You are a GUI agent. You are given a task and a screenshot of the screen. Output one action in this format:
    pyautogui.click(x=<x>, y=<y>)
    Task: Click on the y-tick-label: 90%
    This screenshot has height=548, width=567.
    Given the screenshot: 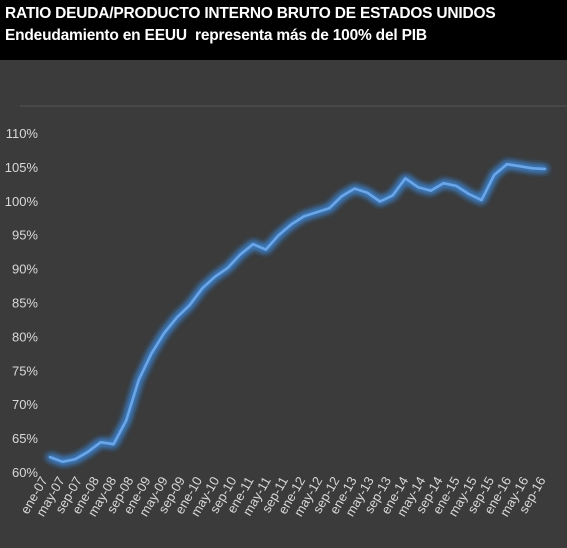 What is the action you would take?
    pyautogui.click(x=25, y=269)
    